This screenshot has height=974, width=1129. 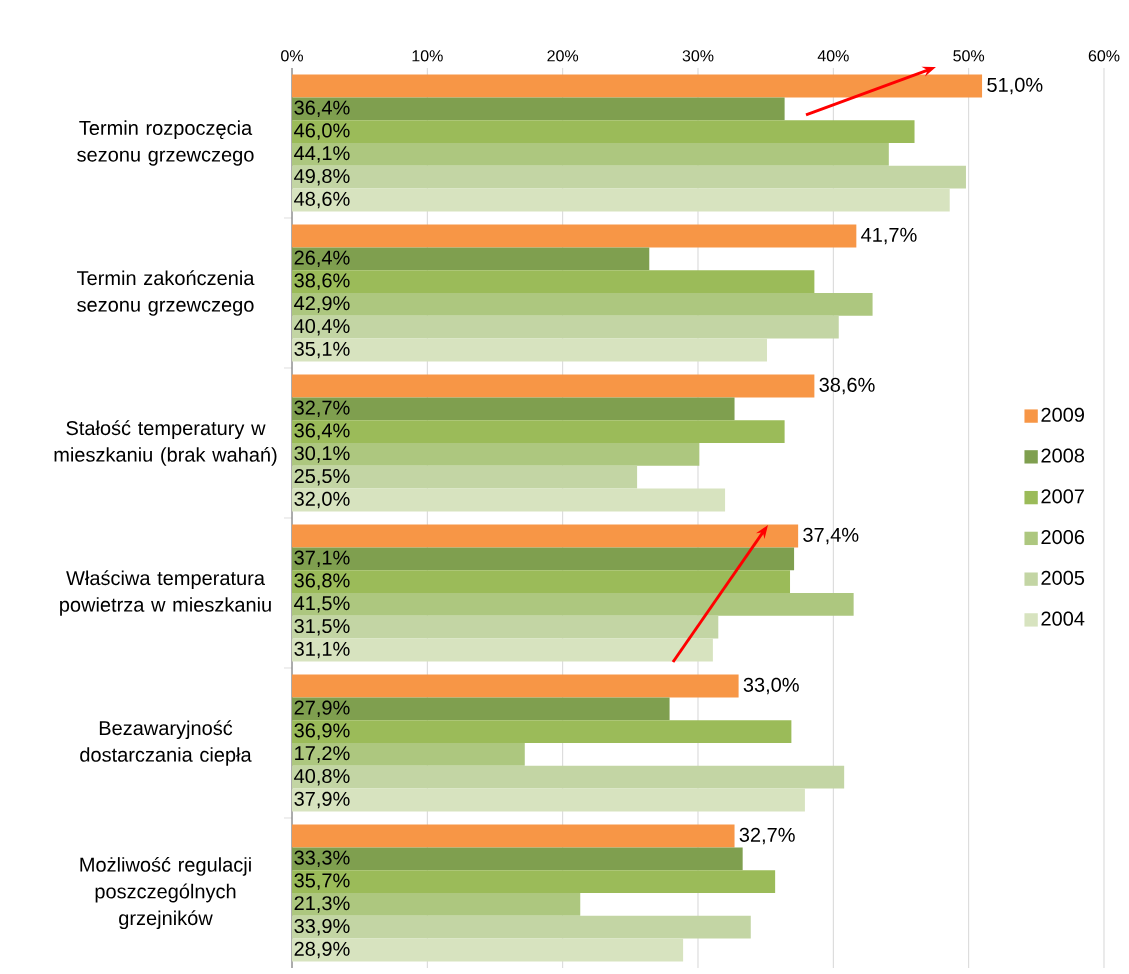 What do you see at coordinates (322, 454) in the screenshot?
I see `data-label: 30,1%` at bounding box center [322, 454].